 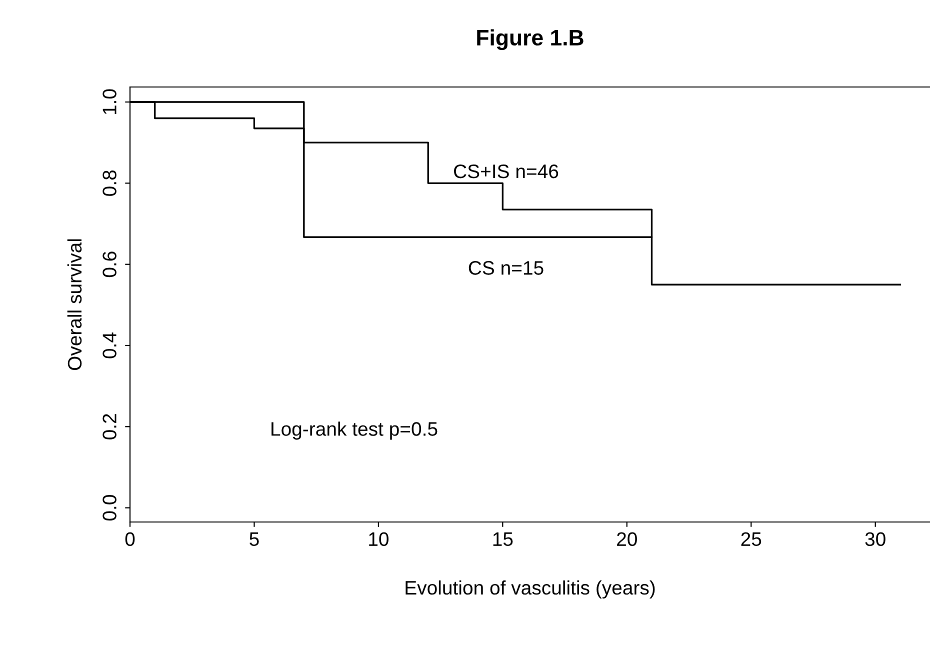 What do you see at coordinates (254, 539) in the screenshot?
I see `x-tick-label: 5` at bounding box center [254, 539].